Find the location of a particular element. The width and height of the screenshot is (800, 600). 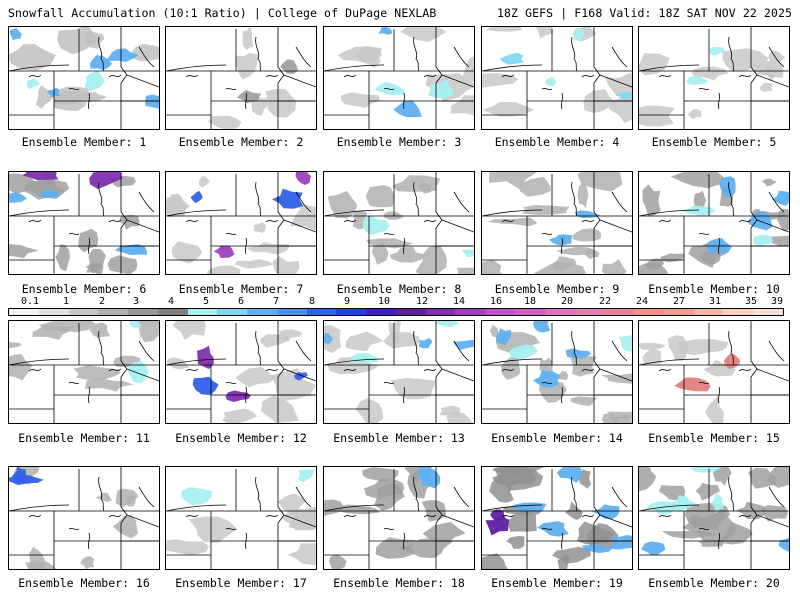

colorbar-tick-label: 1 is located at coordinates (66, 301).